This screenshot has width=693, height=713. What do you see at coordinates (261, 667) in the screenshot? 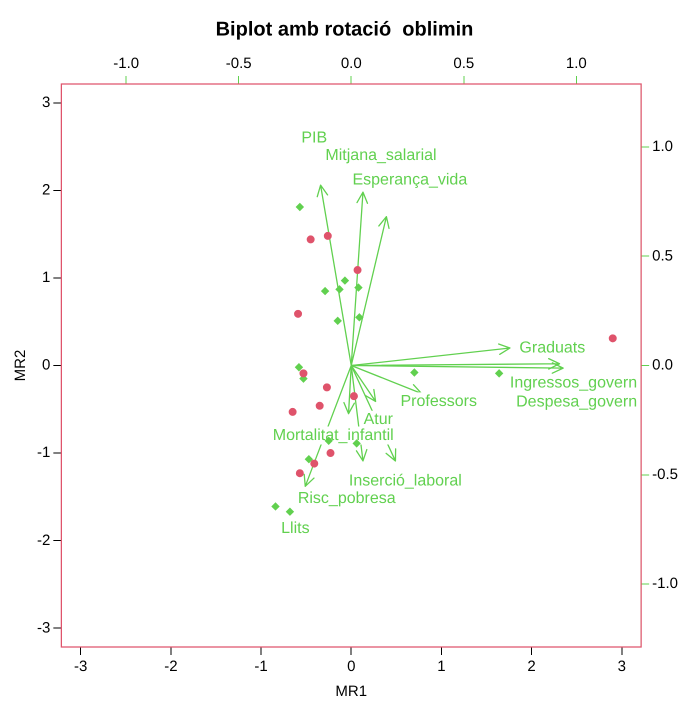
I see `x-tick-label: -1` at bounding box center [261, 667].